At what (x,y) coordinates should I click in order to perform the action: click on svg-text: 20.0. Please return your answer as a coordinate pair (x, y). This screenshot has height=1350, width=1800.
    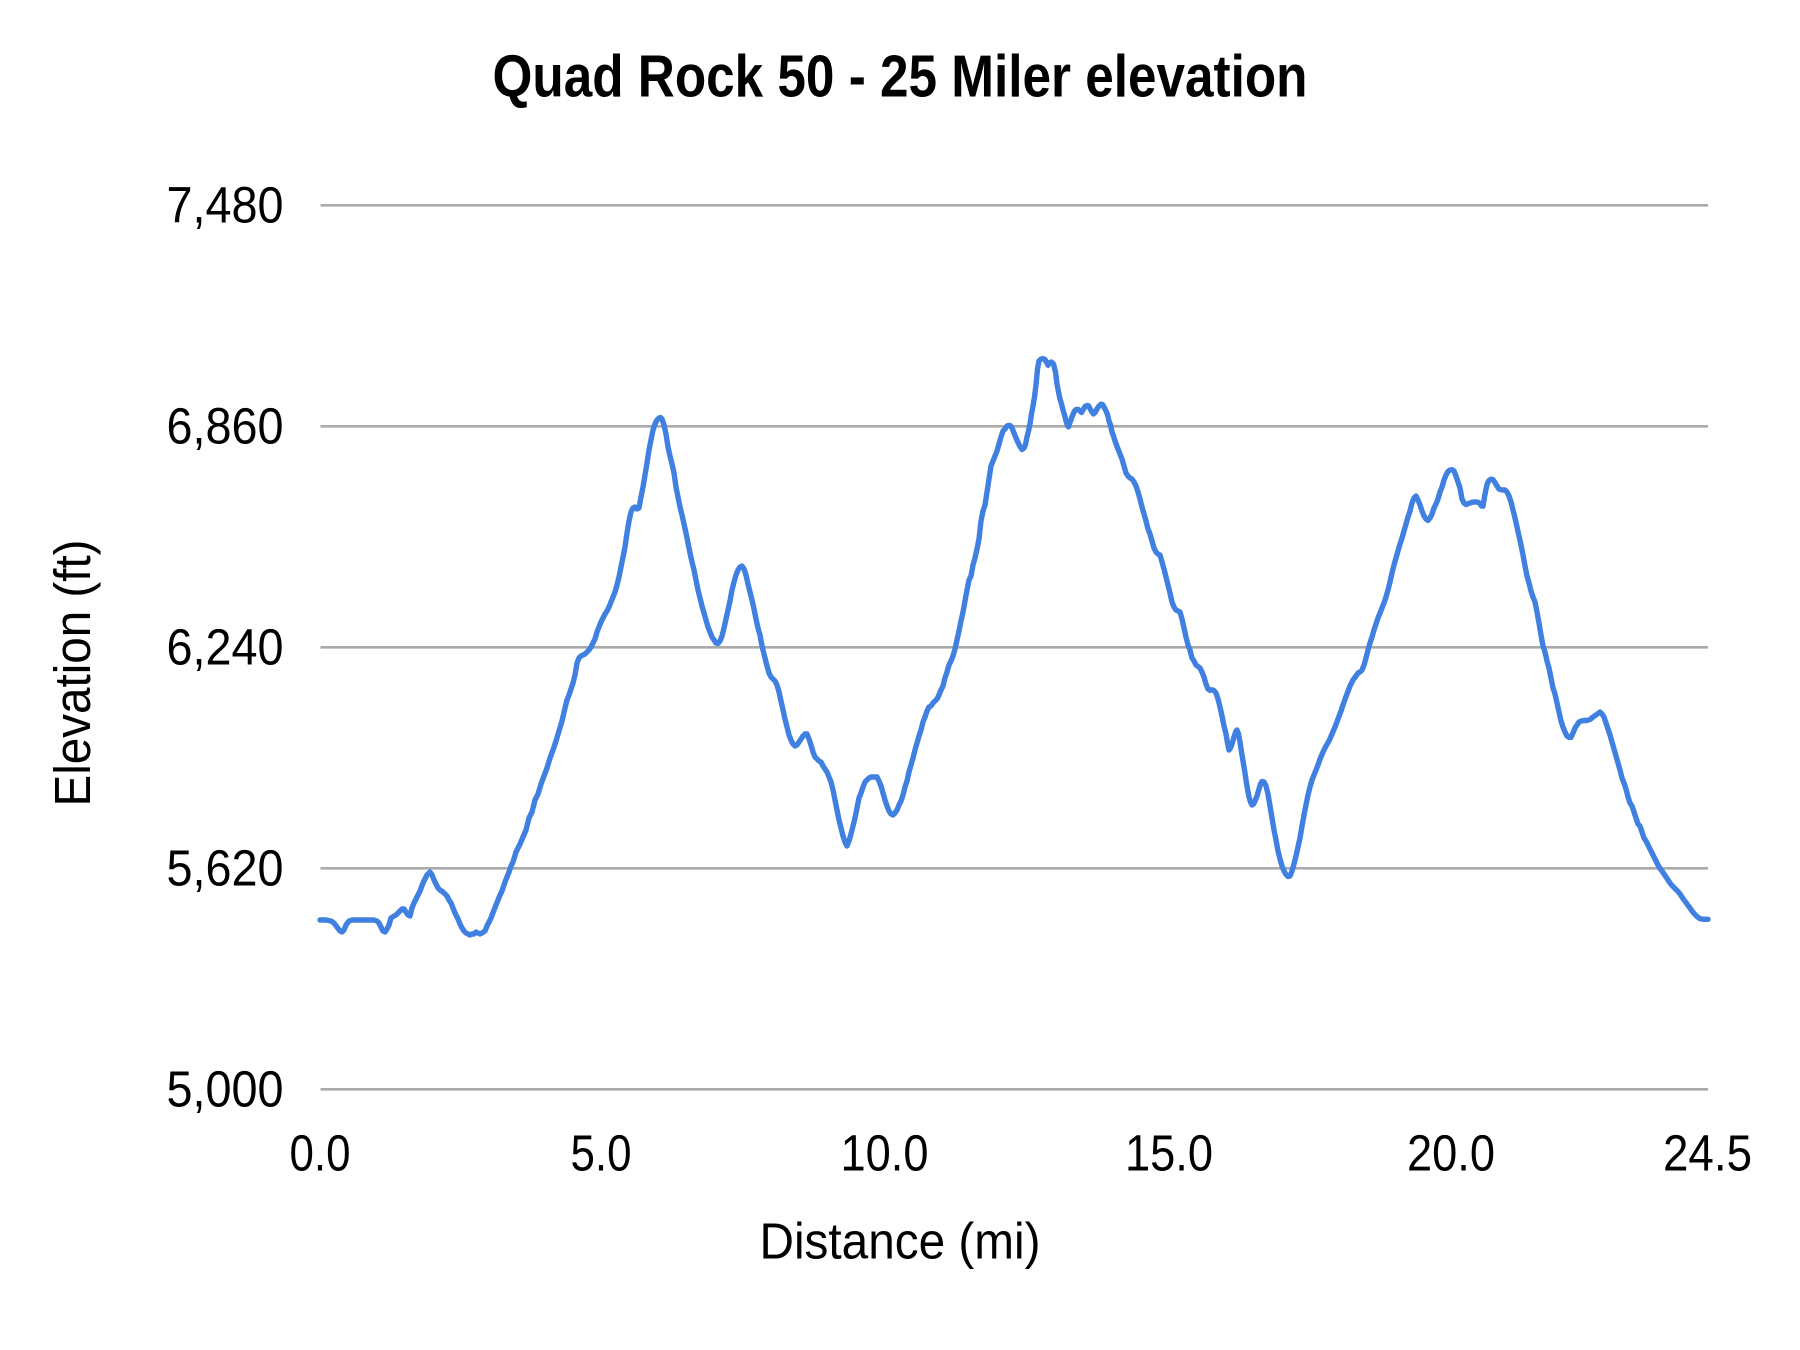
    Looking at the image, I should click on (1451, 1153).